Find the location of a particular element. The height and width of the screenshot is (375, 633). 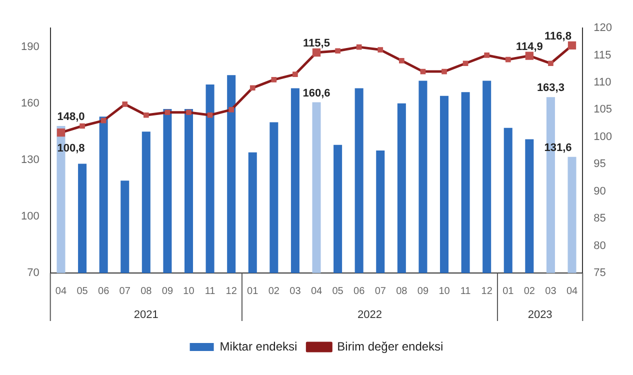

y2-tick-label: 95 is located at coordinates (600, 164).